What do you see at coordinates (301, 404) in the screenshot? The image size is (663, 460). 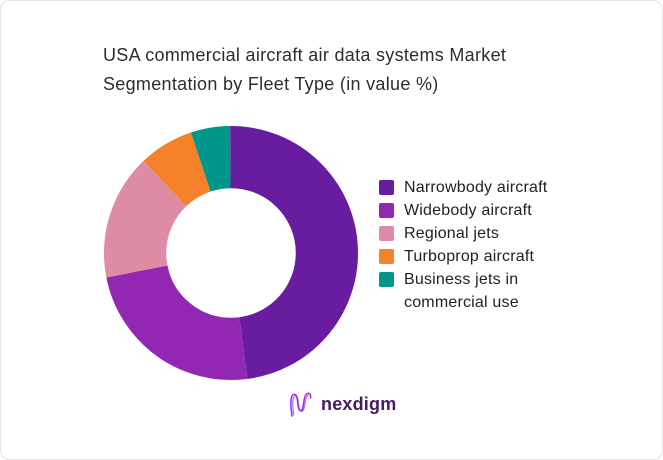 I see `nexdigm-logo-icon` at bounding box center [301, 404].